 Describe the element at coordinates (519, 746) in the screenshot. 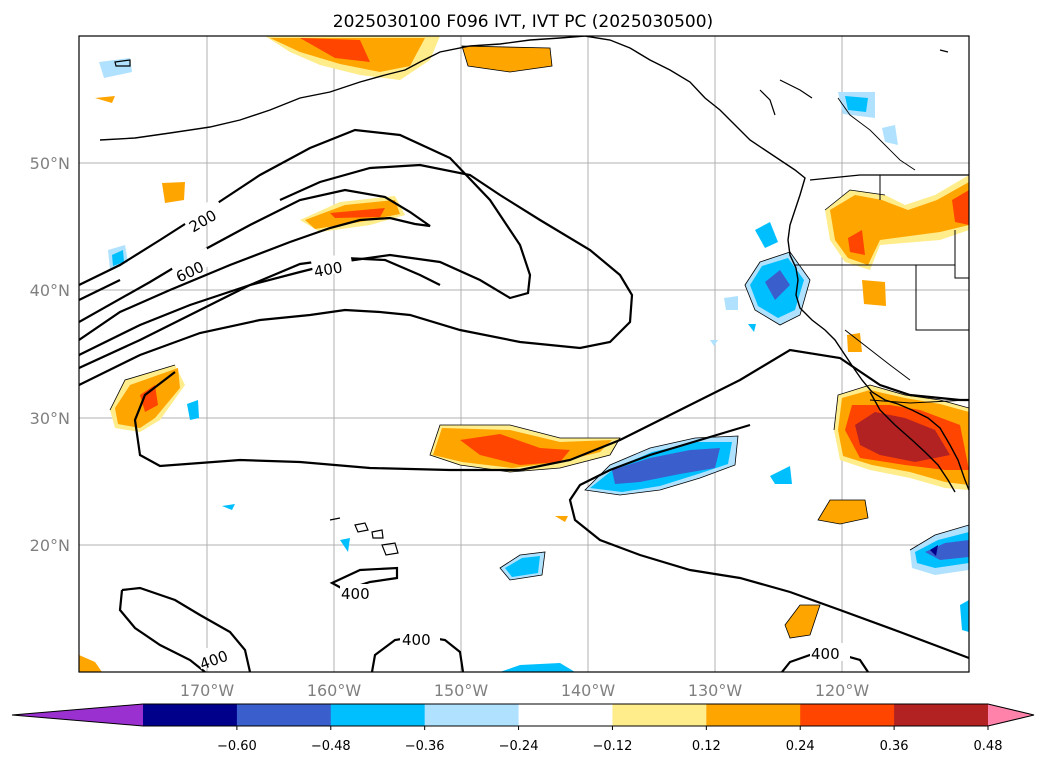

I see `colorbar-tick-label: −0.24` at that location.